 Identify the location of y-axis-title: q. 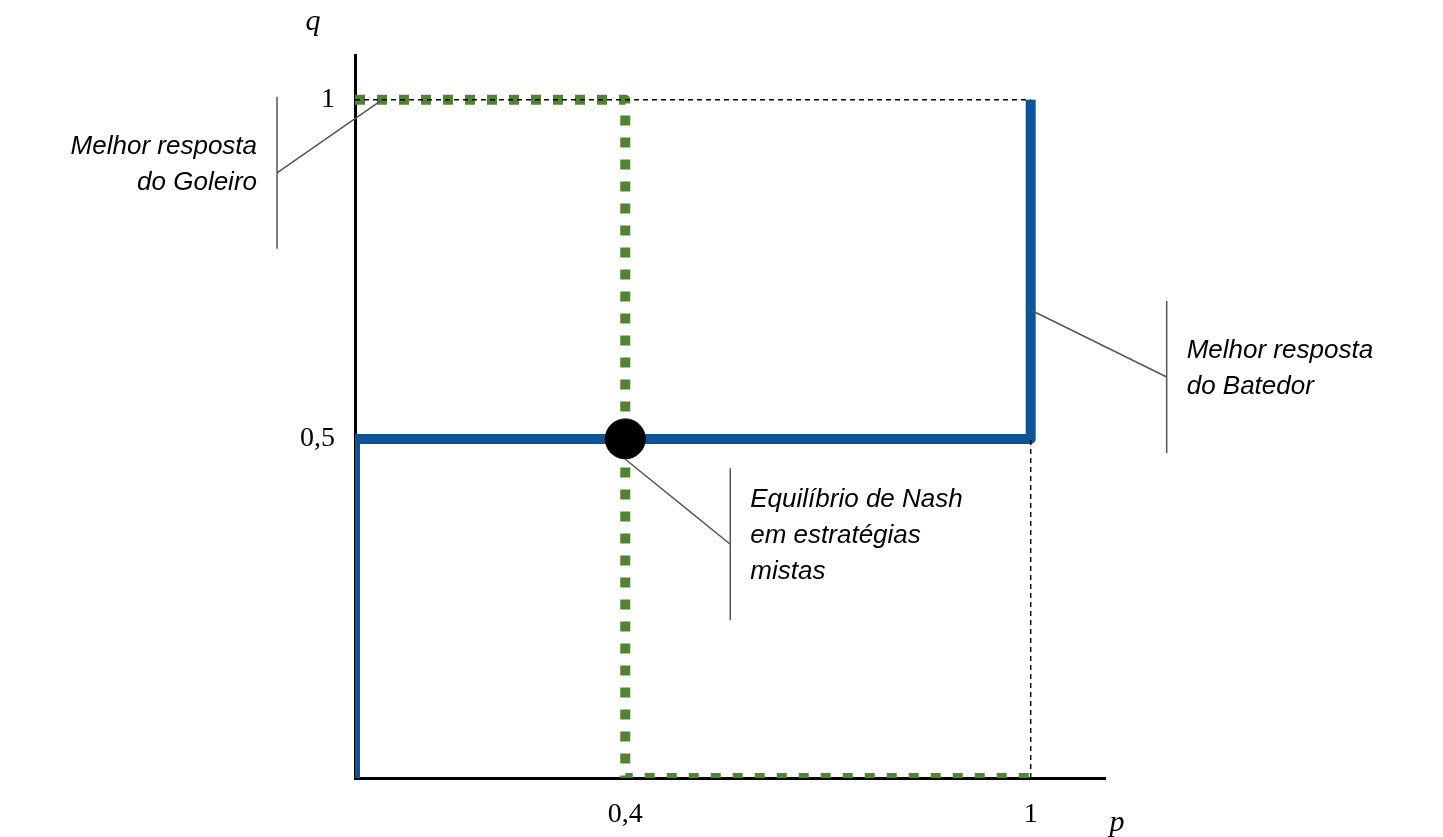
(313, 19).